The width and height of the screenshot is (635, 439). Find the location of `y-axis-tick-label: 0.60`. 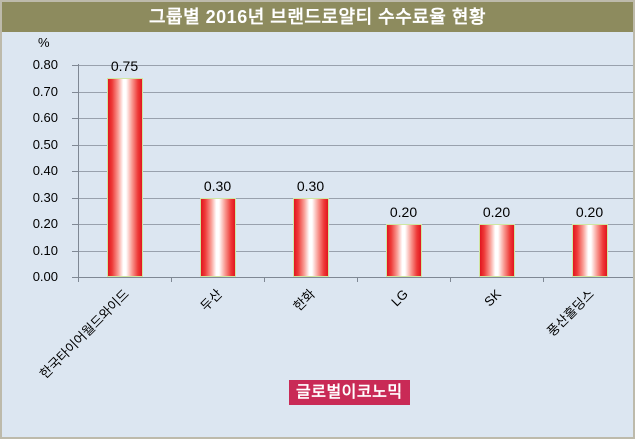

y-axis-tick-label: 0.60 is located at coordinates (45, 117).